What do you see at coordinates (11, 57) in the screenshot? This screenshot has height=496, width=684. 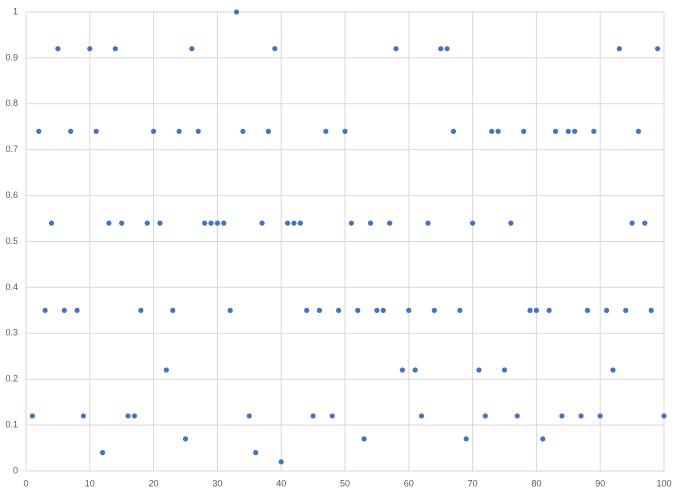 I see `y-tick-label: 0.9` at bounding box center [11, 57].